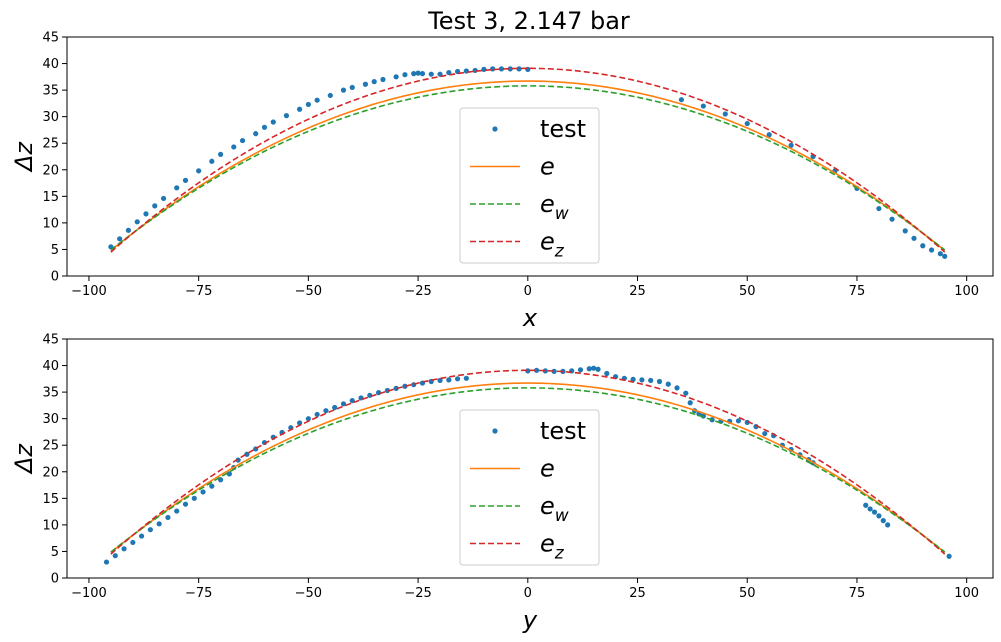 This screenshot has height=642, width=1001. Describe the element at coordinates (55, 552) in the screenshot. I see `y-tick-label: 5` at that location.